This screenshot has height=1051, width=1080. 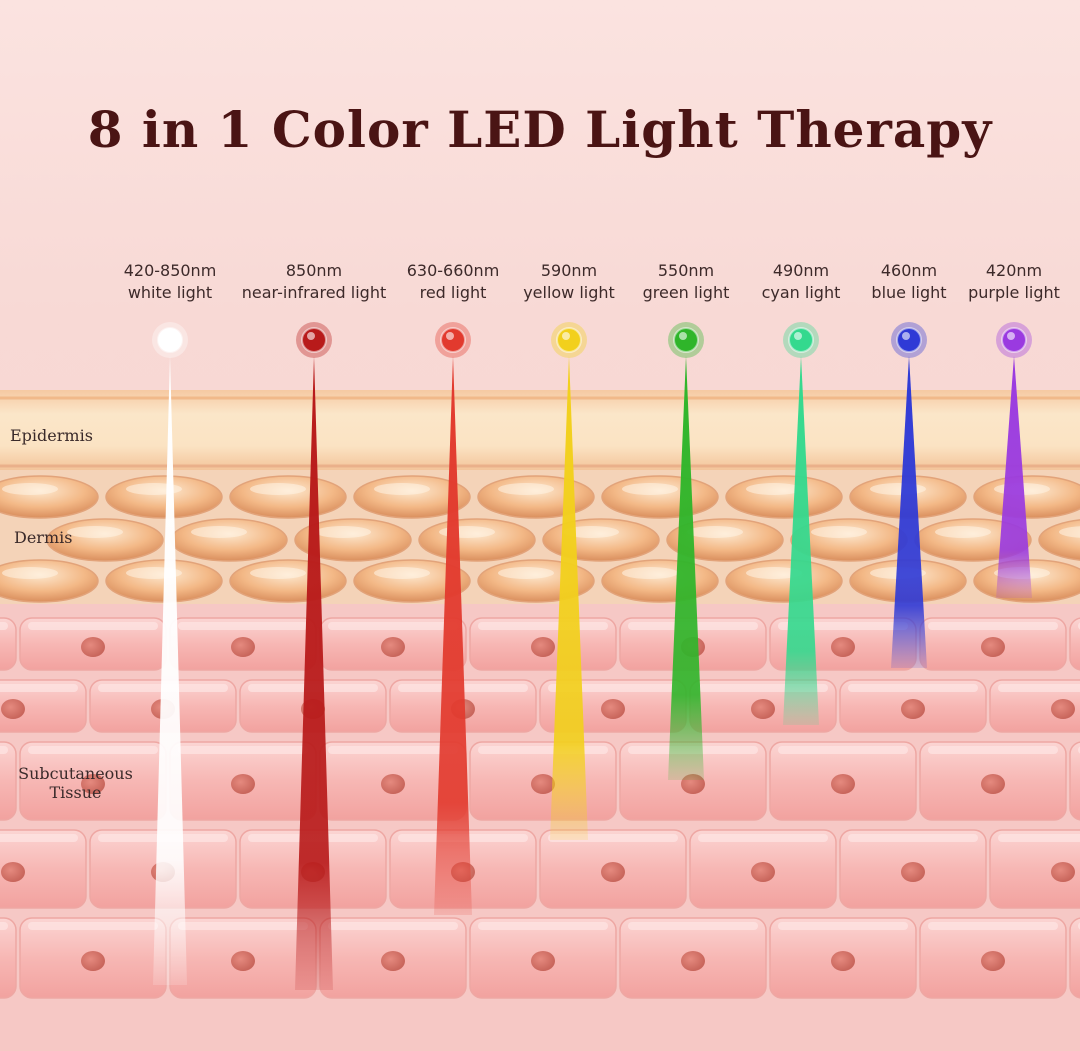 What do you see at coordinates (801, 282) in the screenshot?
I see `light-label: 490nm cyan light` at bounding box center [801, 282].